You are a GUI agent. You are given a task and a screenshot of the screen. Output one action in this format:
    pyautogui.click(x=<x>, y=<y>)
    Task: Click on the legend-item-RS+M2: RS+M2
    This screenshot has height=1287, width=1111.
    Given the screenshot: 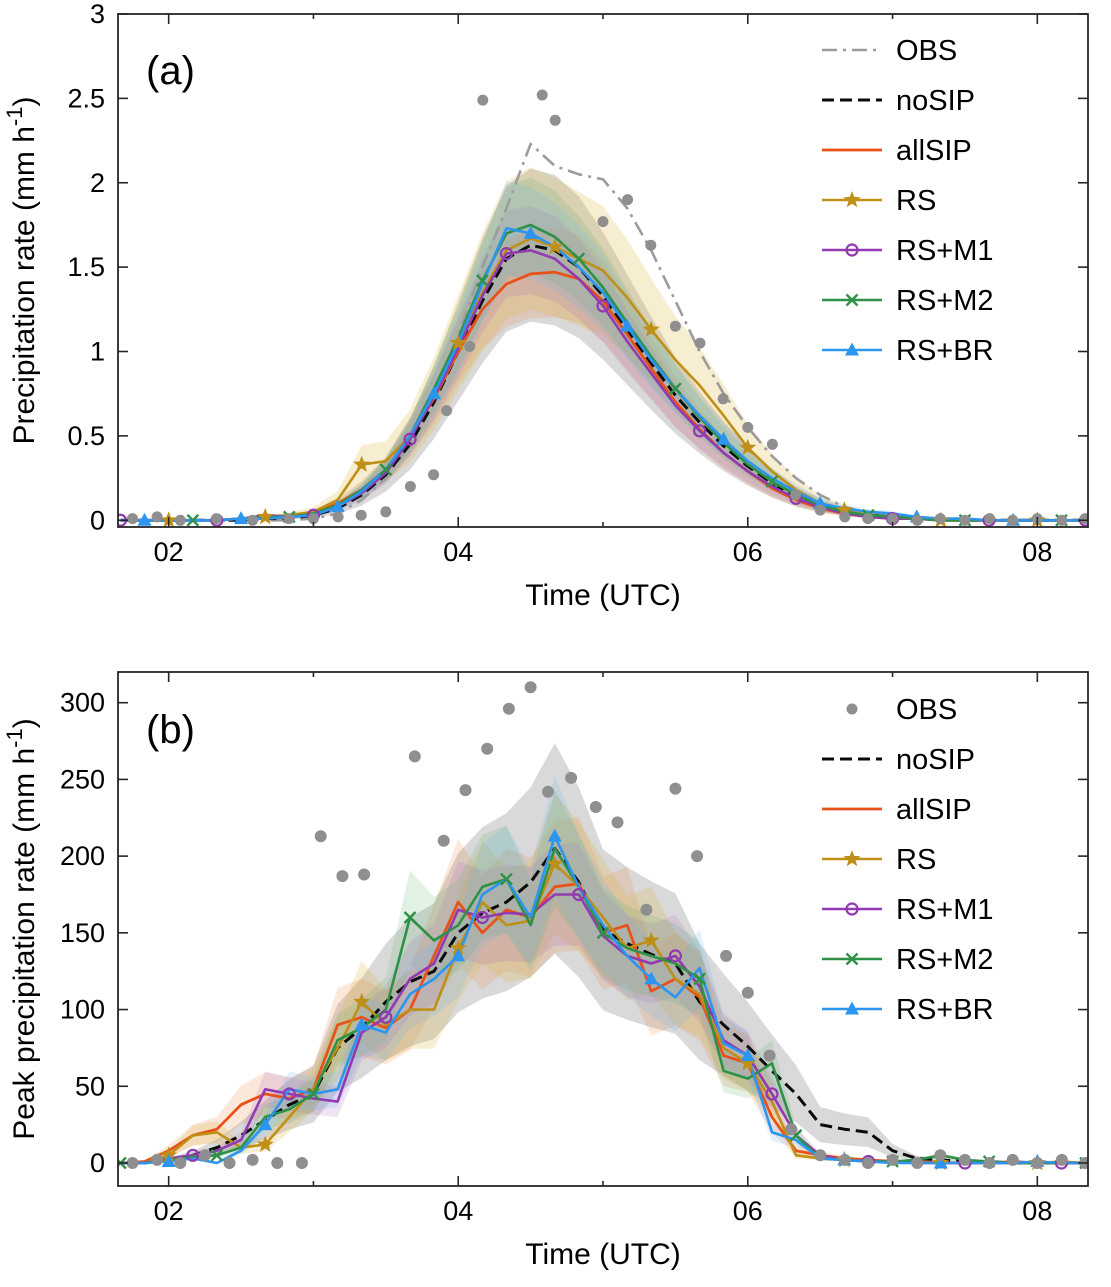 What is the action you would take?
    pyautogui.click(x=908, y=960)
    